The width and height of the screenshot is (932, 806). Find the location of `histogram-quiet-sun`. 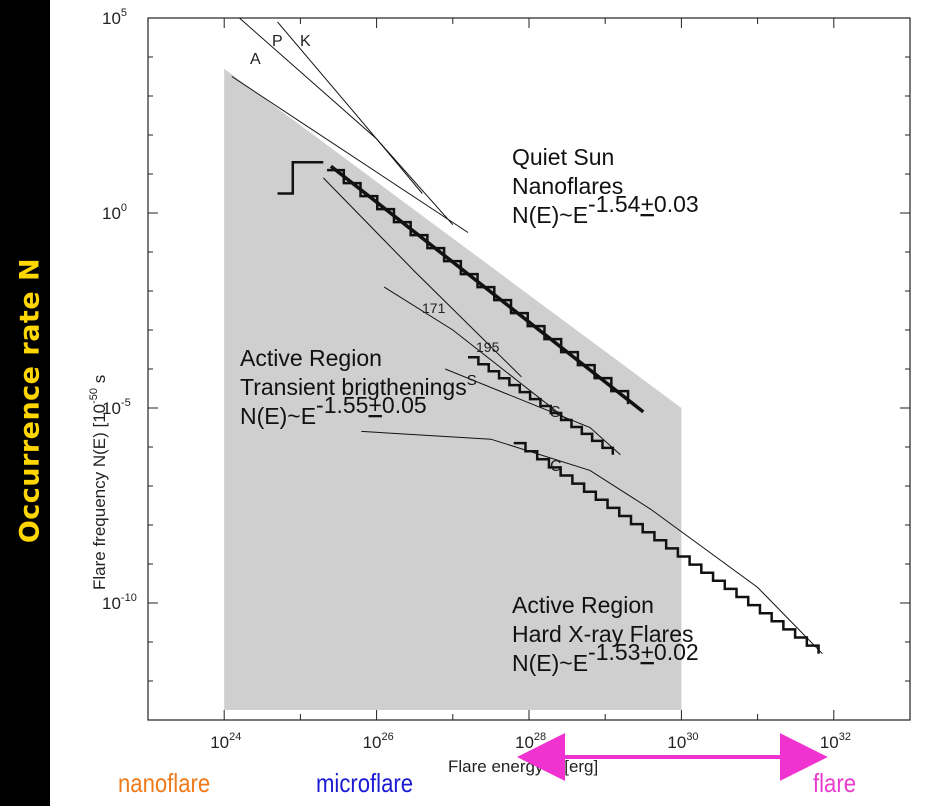

histogram-quiet-sun is located at coordinates (478, 286).